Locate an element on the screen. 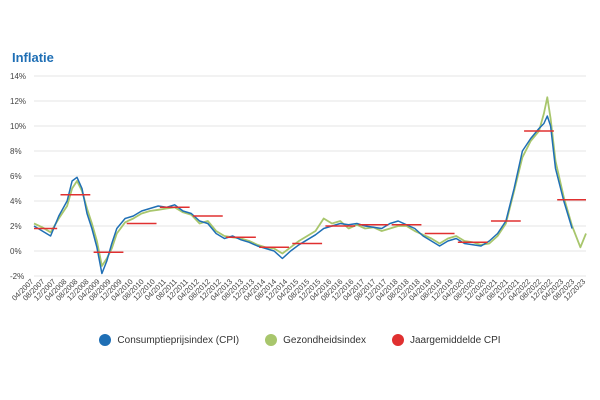 The image size is (600, 400). chart-title: Inflatie is located at coordinates (33, 57).